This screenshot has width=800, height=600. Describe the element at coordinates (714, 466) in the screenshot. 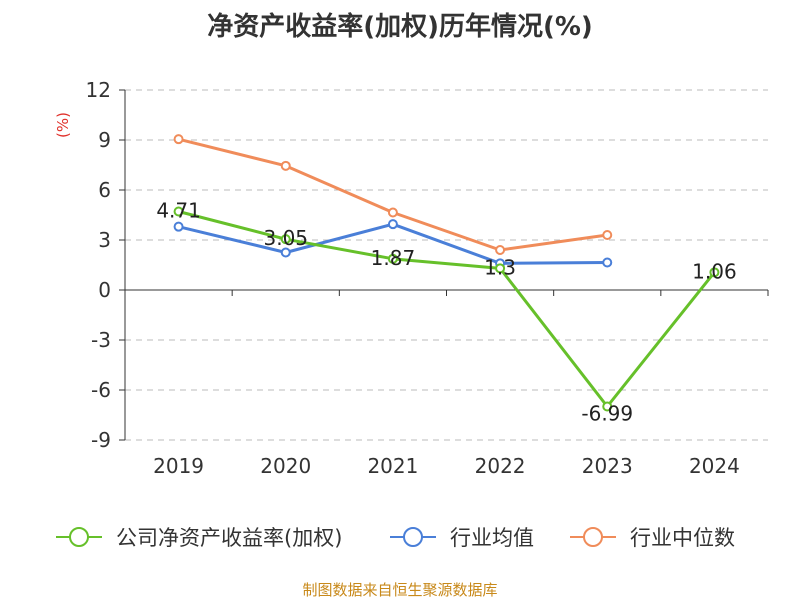

I see `x-tick-label: 2024` at that location.